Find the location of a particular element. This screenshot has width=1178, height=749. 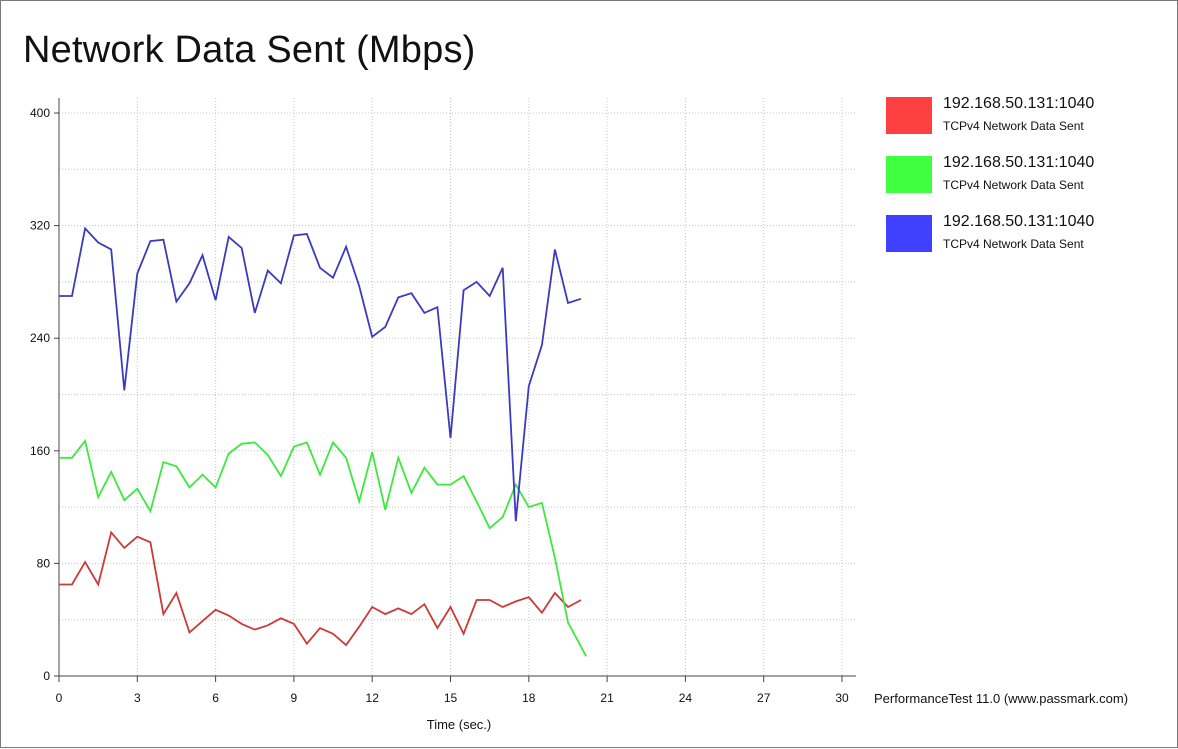

y-tick-label: 160 is located at coordinates (40, 451).